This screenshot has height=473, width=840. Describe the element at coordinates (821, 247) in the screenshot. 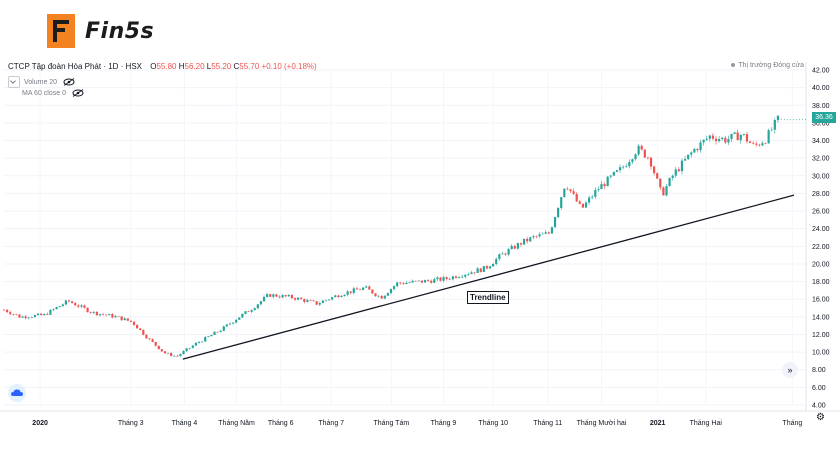

I see `y-tick-label: 22.00` at that location.